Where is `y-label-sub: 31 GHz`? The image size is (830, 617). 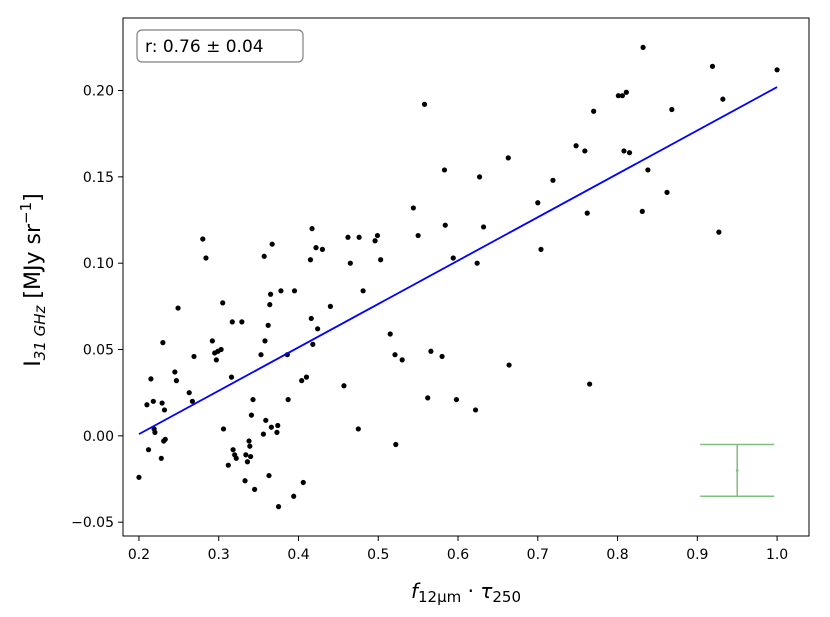 y-label-sub: 31 GHz is located at coordinates (40, 332).